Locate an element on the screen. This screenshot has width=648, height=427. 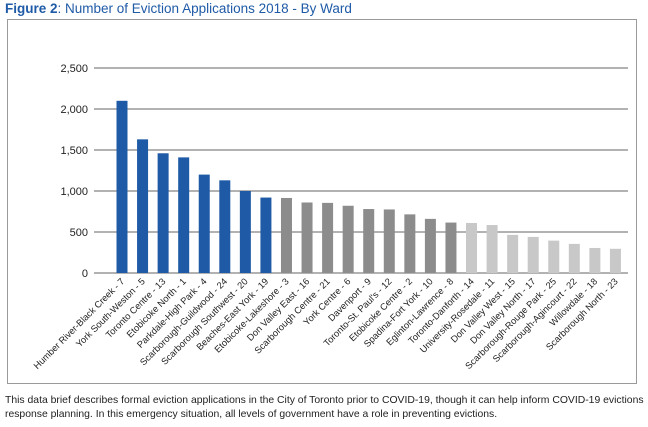
y-tick-label: 0 is located at coordinates (85, 274).